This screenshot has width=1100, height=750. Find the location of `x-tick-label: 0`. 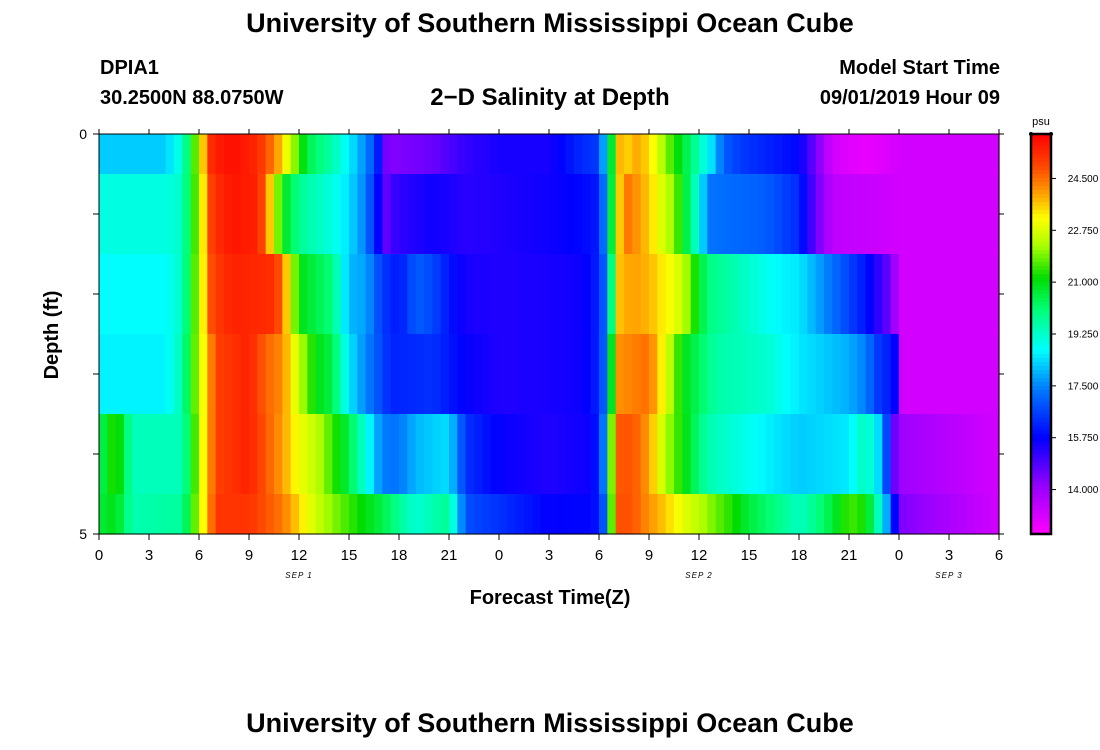

x-tick-label: 0 is located at coordinates (499, 555).